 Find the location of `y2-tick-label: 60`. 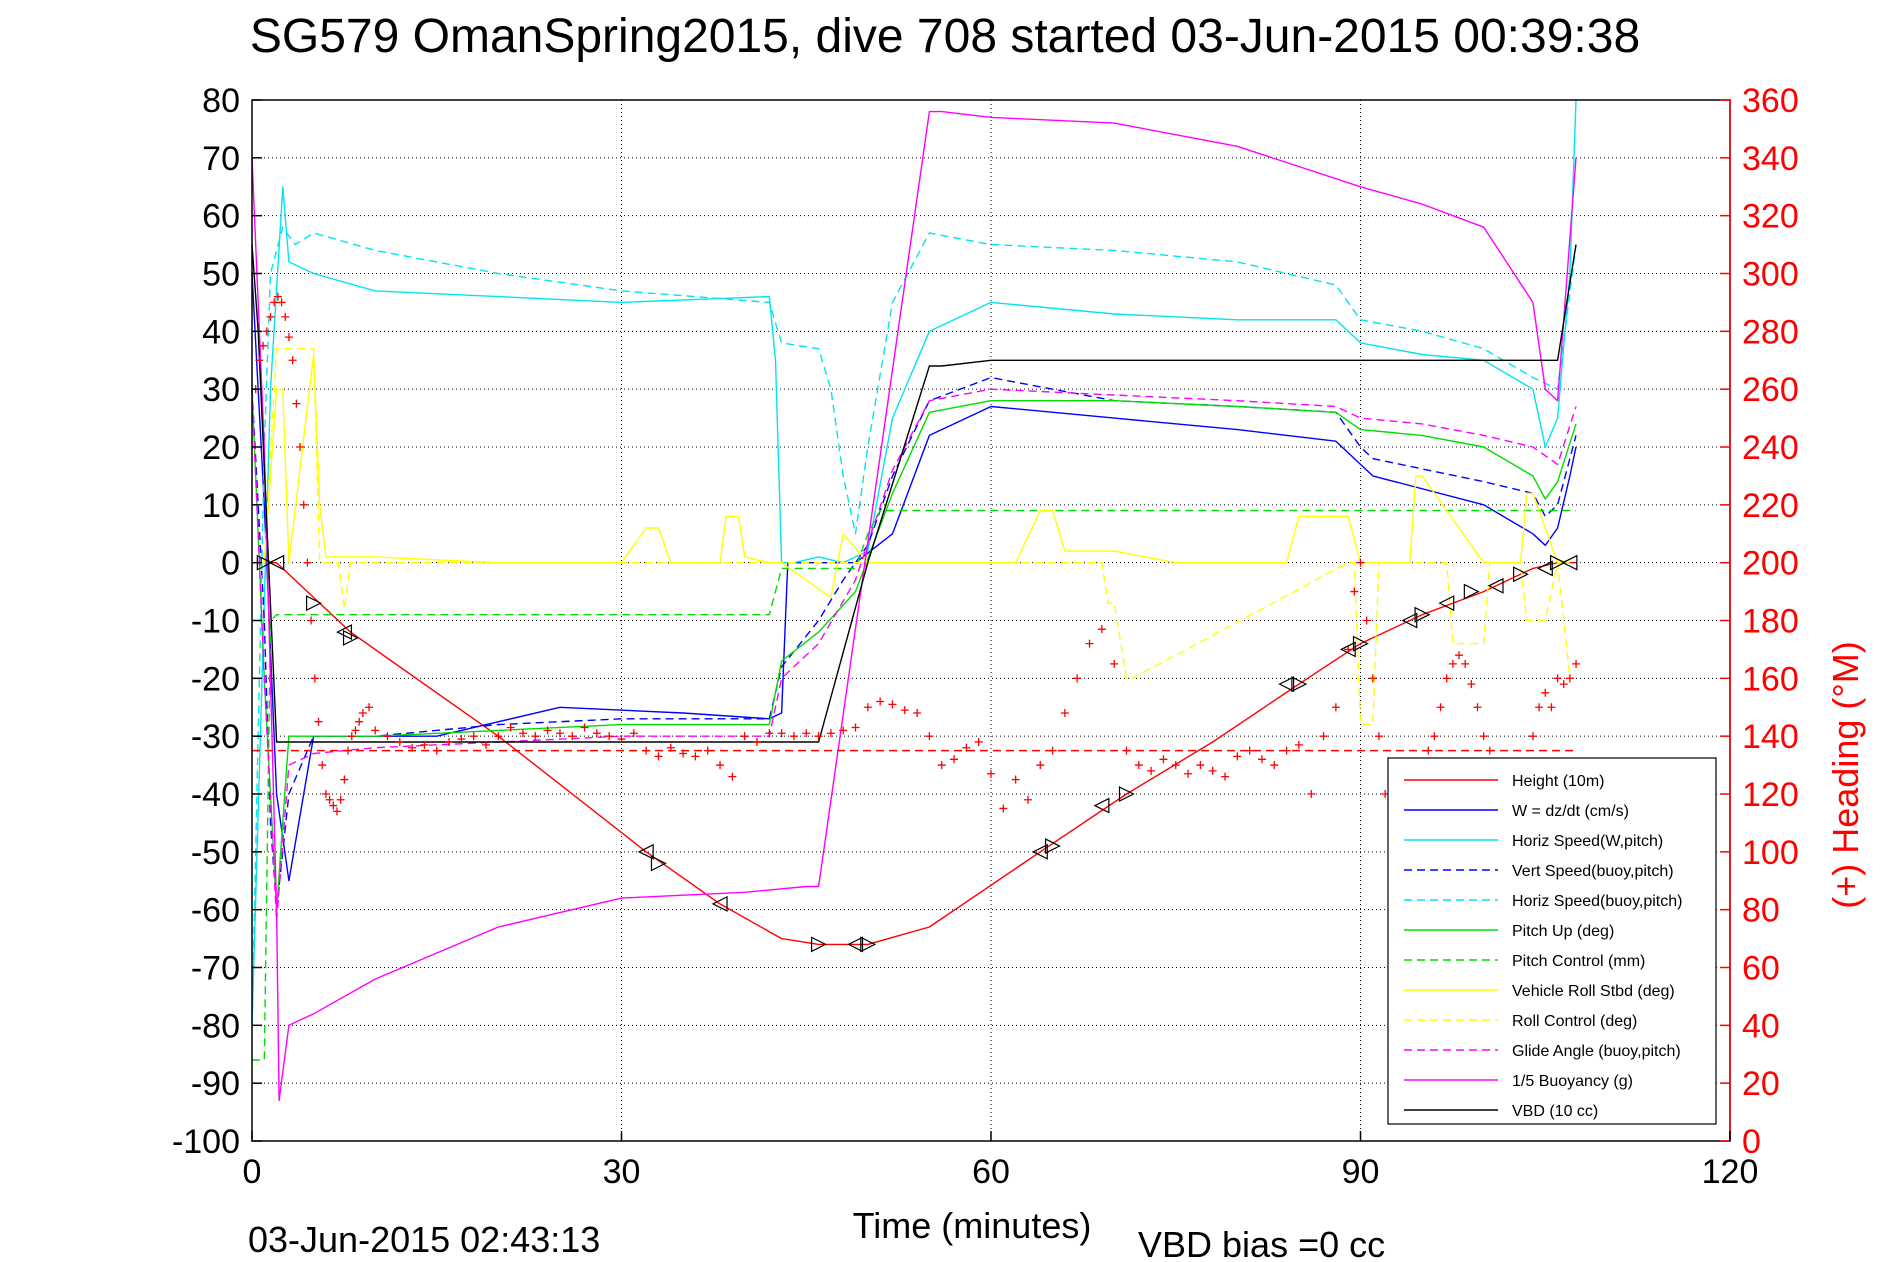

y2-tick-label: 60 is located at coordinates (1761, 969).